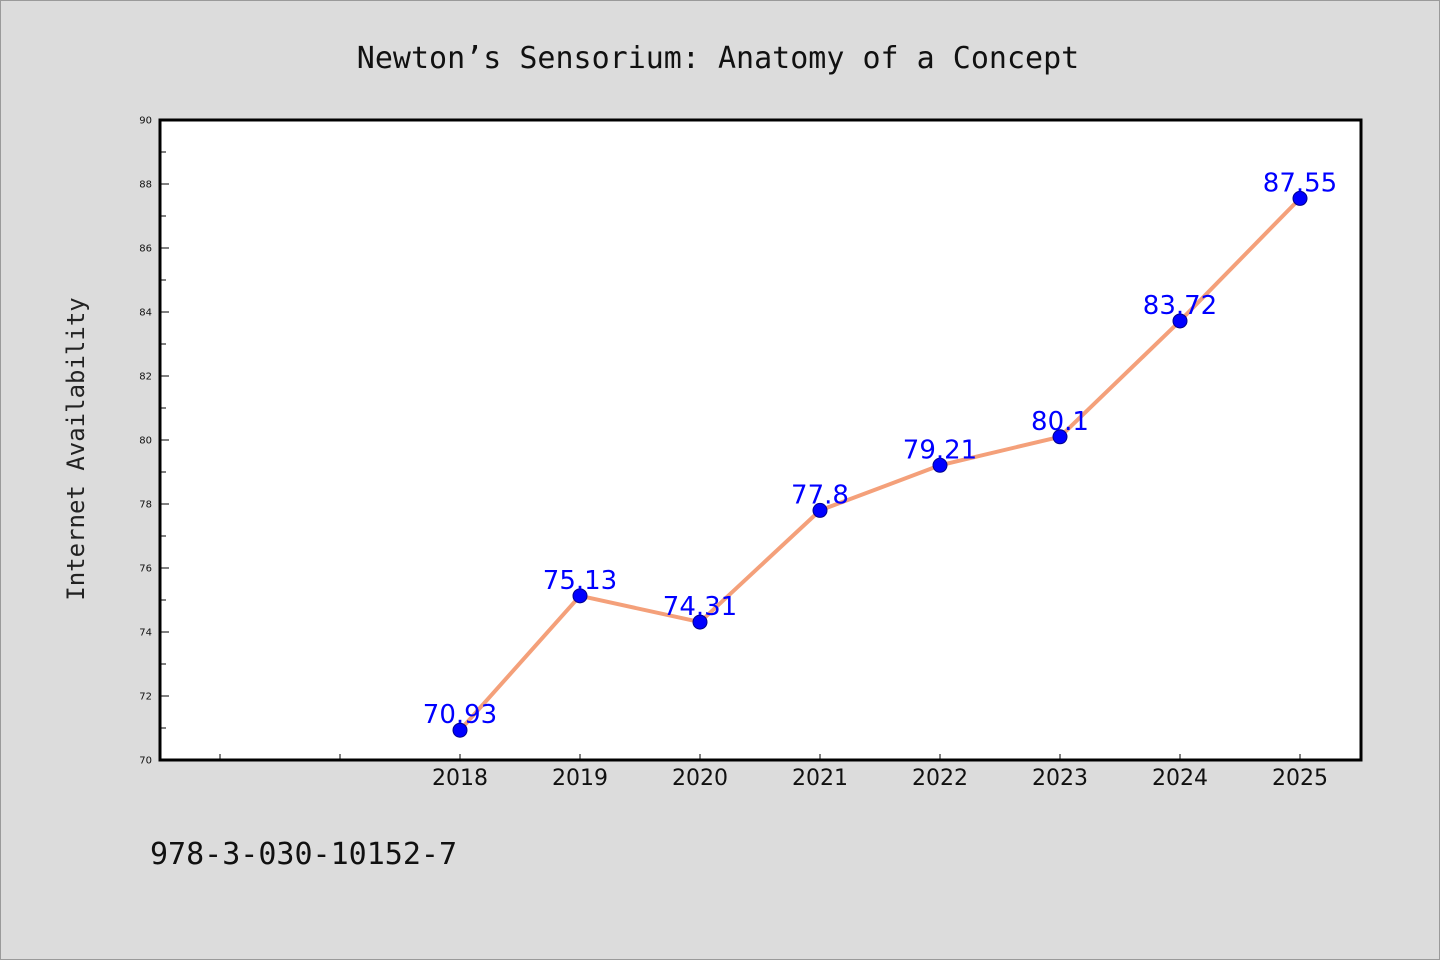 This screenshot has width=1440, height=960. Describe the element at coordinates (145, 569) in the screenshot. I see `y-tick-label: 76` at that location.